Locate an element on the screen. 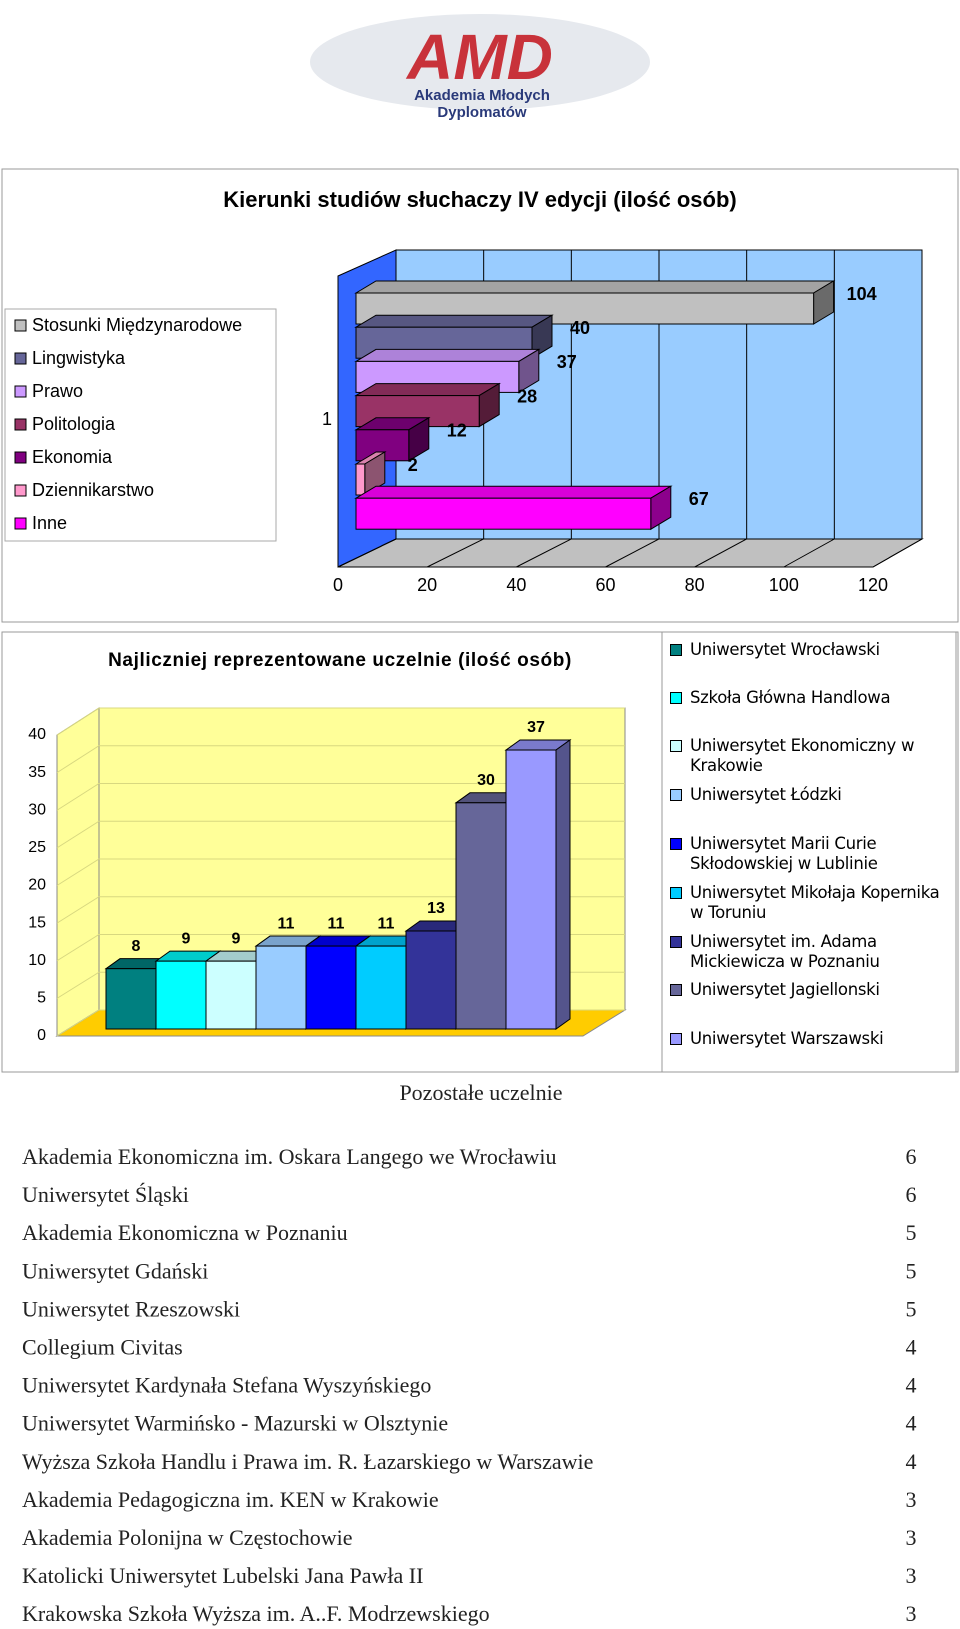 The image size is (960, 1629). legend-label: Uniwersytet Wrocławski is located at coordinates (785, 649).